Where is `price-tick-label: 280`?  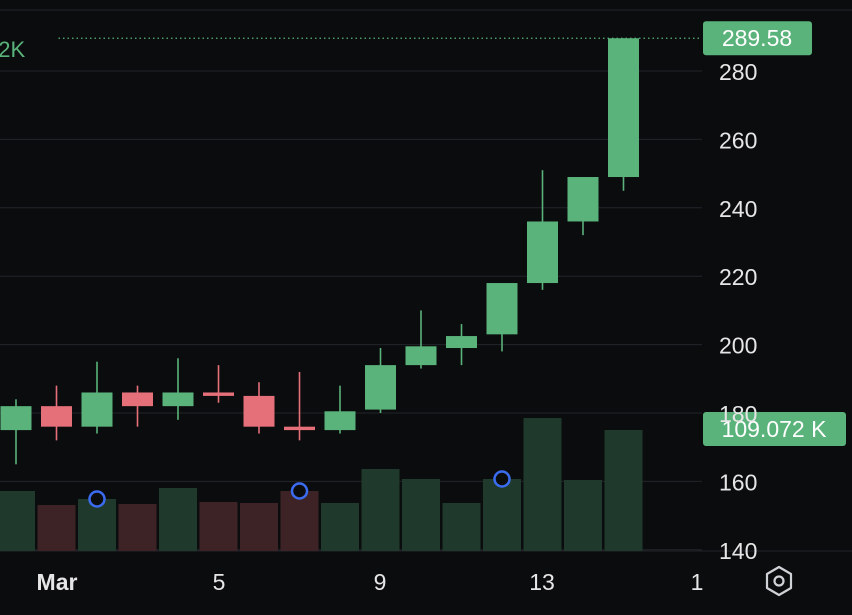 price-tick-label: 280 is located at coordinates (738, 72).